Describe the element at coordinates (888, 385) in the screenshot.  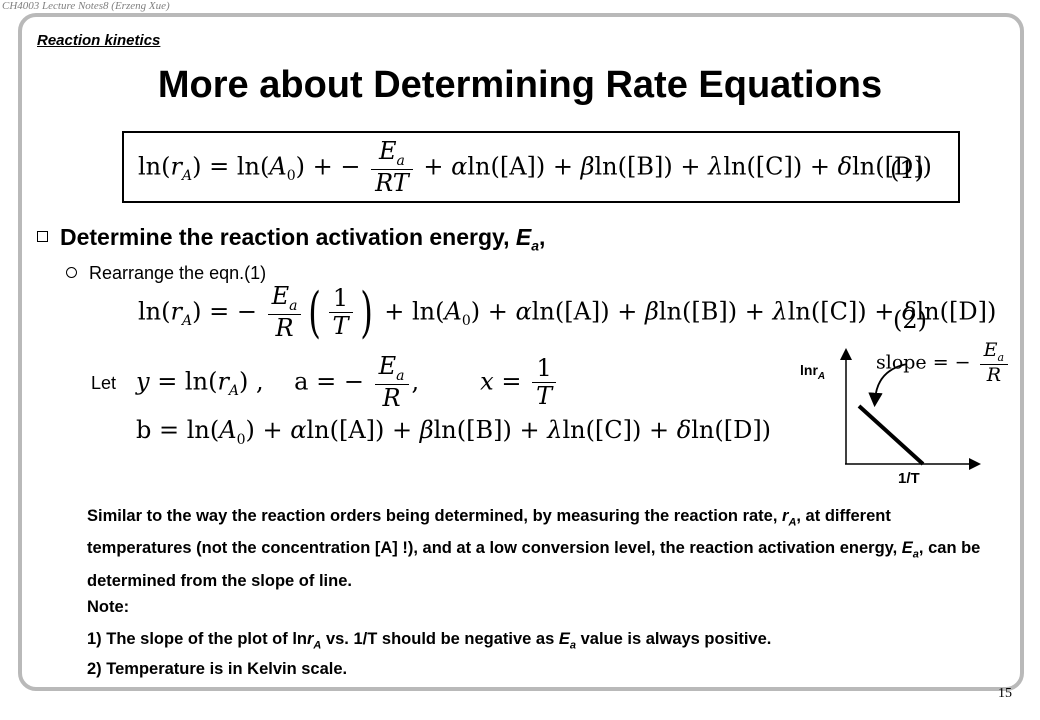
I see `slope-pointer` at that location.